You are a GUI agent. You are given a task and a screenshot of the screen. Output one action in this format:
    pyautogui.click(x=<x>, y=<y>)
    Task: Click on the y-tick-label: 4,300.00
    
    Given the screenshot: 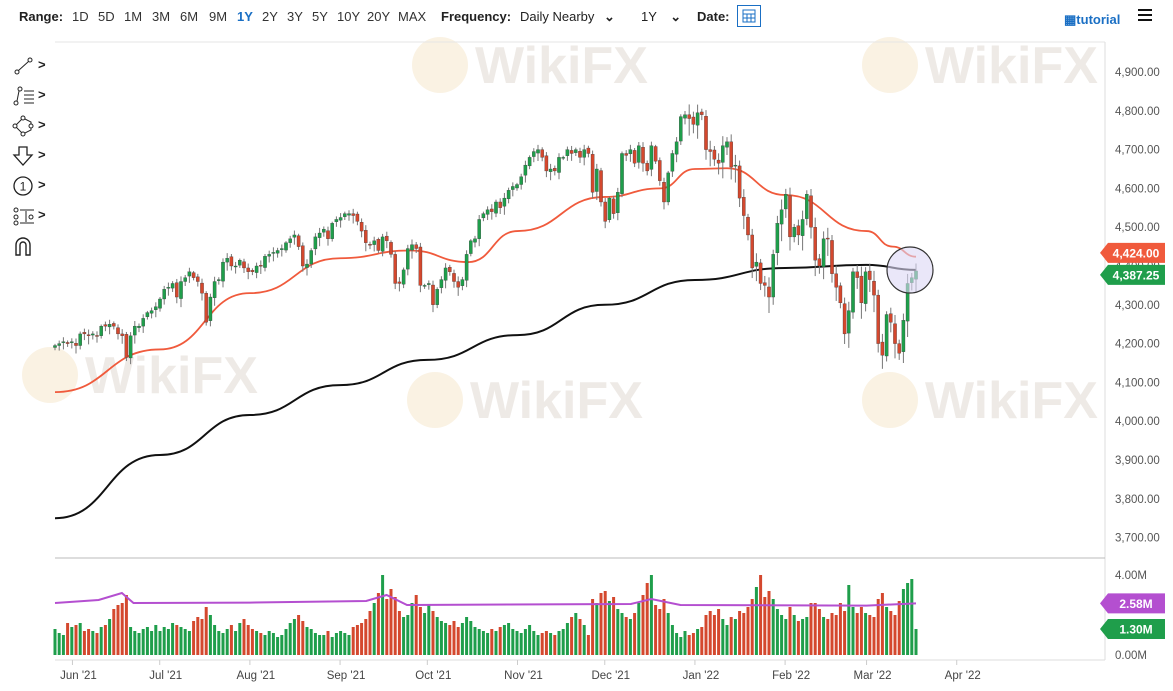 What is the action you would take?
    pyautogui.click(x=1137, y=306)
    